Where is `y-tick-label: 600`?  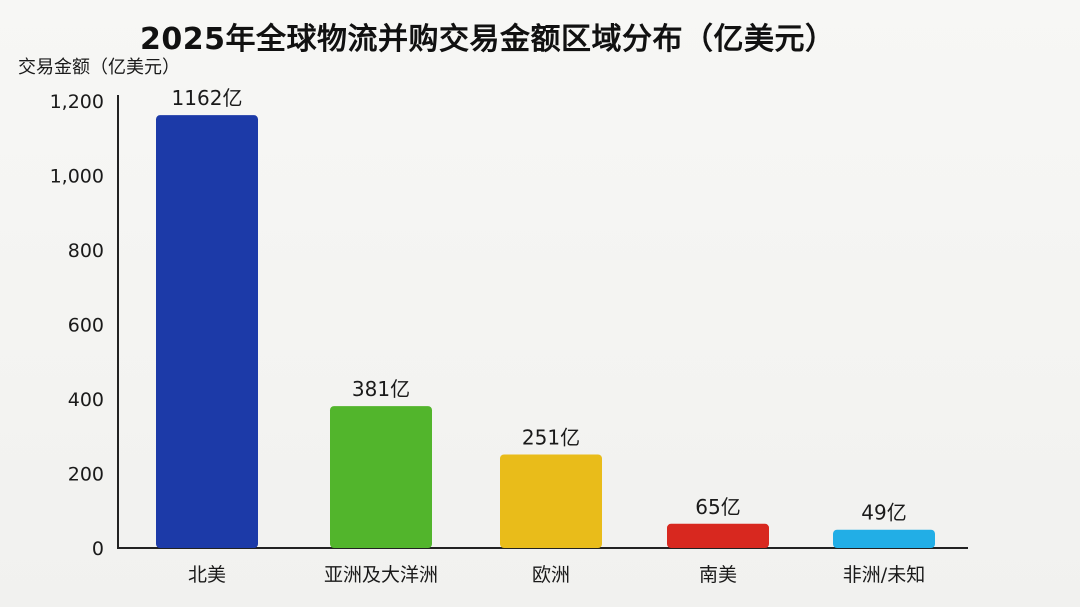 y-tick-label: 600 is located at coordinates (86, 326).